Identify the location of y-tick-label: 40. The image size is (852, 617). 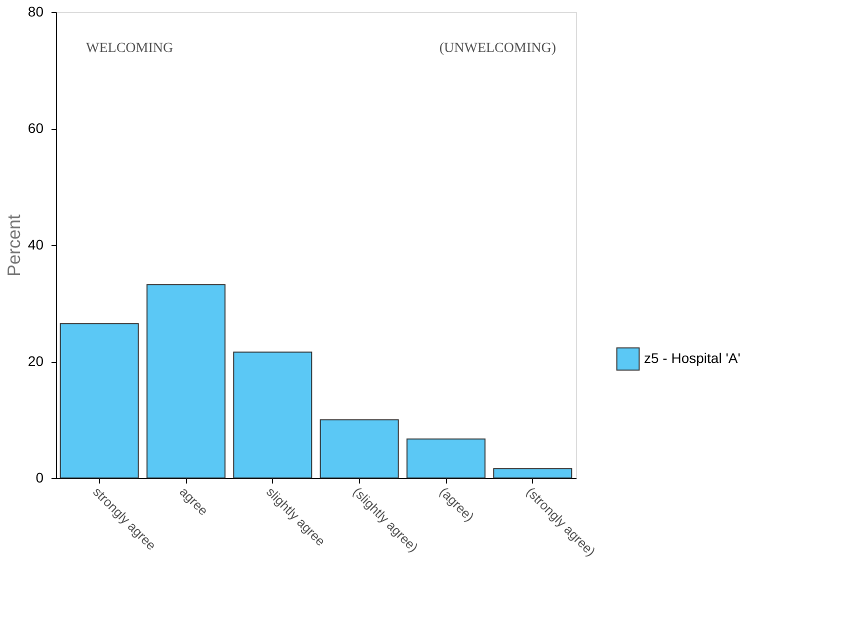
(36, 244).